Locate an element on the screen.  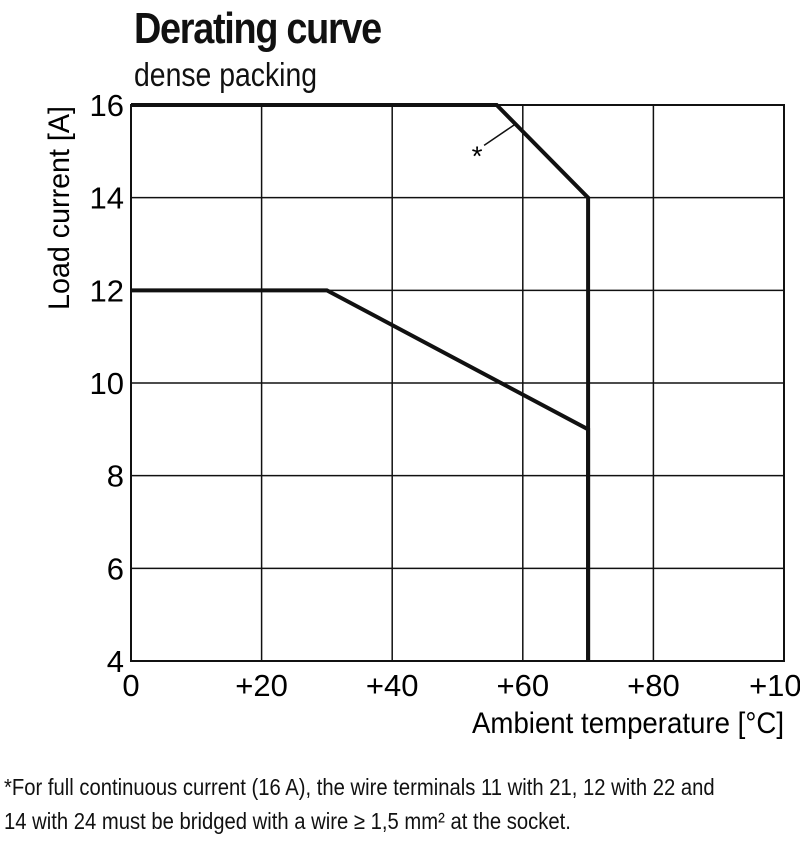
y-tick-label: 6 is located at coordinates (115, 568).